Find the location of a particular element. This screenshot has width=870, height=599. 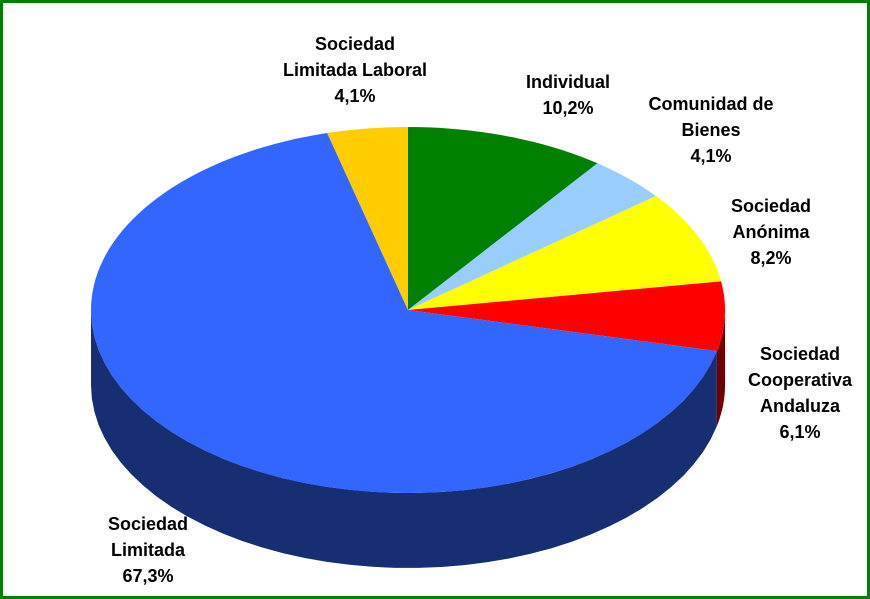

value-label: 67,3% is located at coordinates (148, 576).